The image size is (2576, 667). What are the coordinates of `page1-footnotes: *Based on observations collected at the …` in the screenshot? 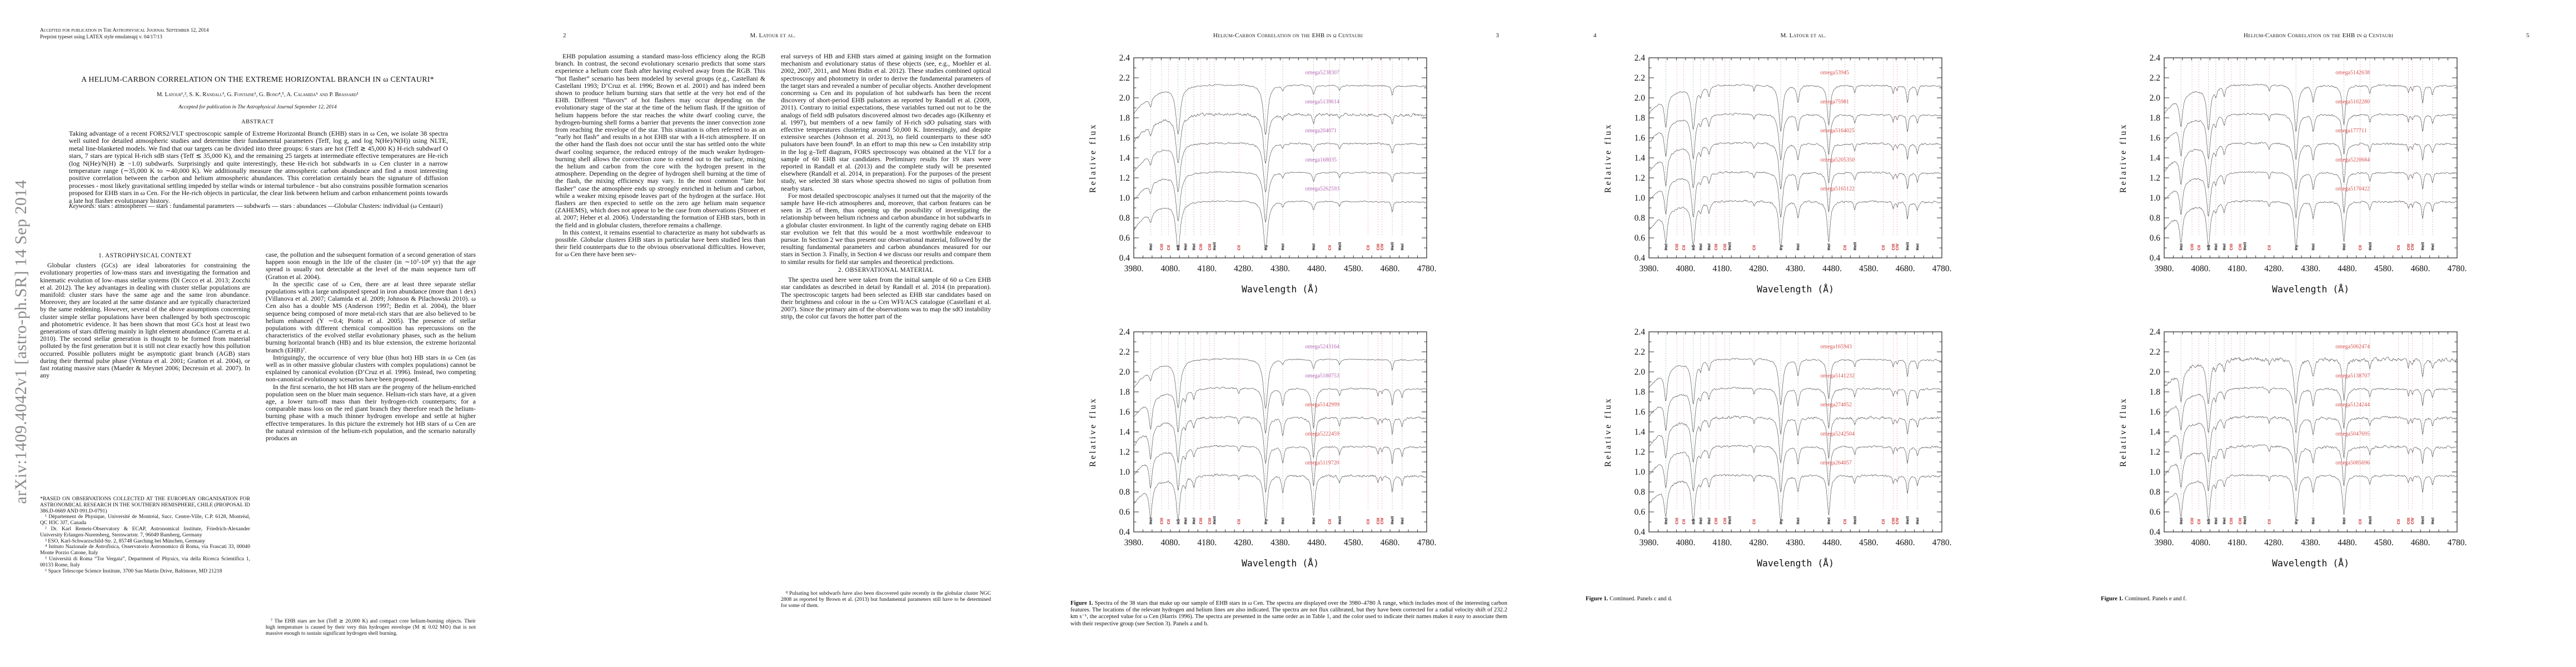 It's located at (145, 535).